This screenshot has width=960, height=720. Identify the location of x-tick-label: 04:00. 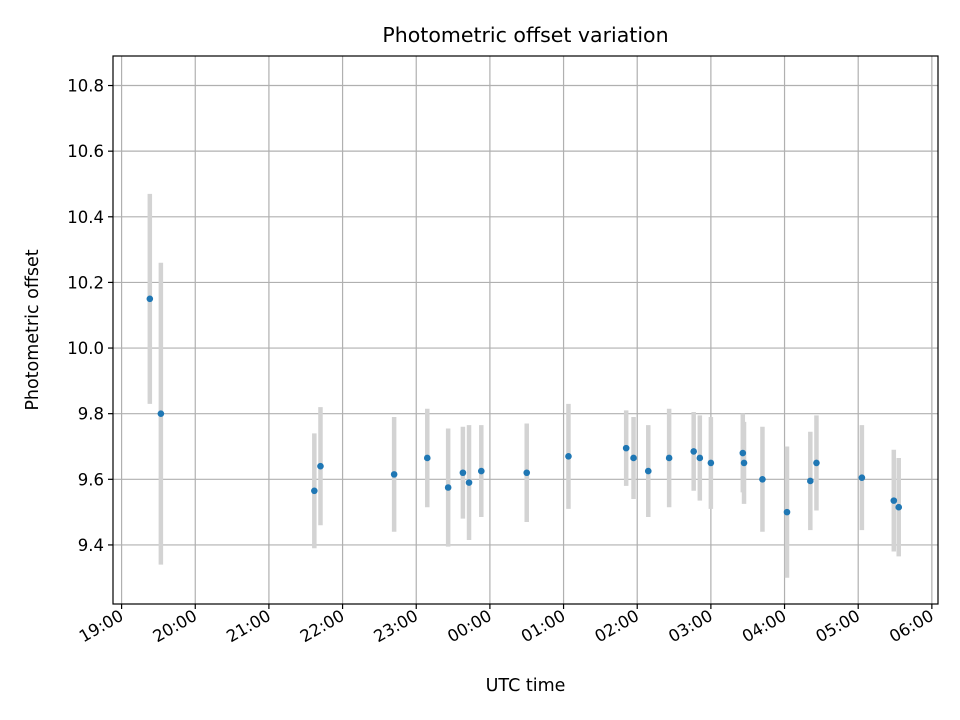
(764, 626).